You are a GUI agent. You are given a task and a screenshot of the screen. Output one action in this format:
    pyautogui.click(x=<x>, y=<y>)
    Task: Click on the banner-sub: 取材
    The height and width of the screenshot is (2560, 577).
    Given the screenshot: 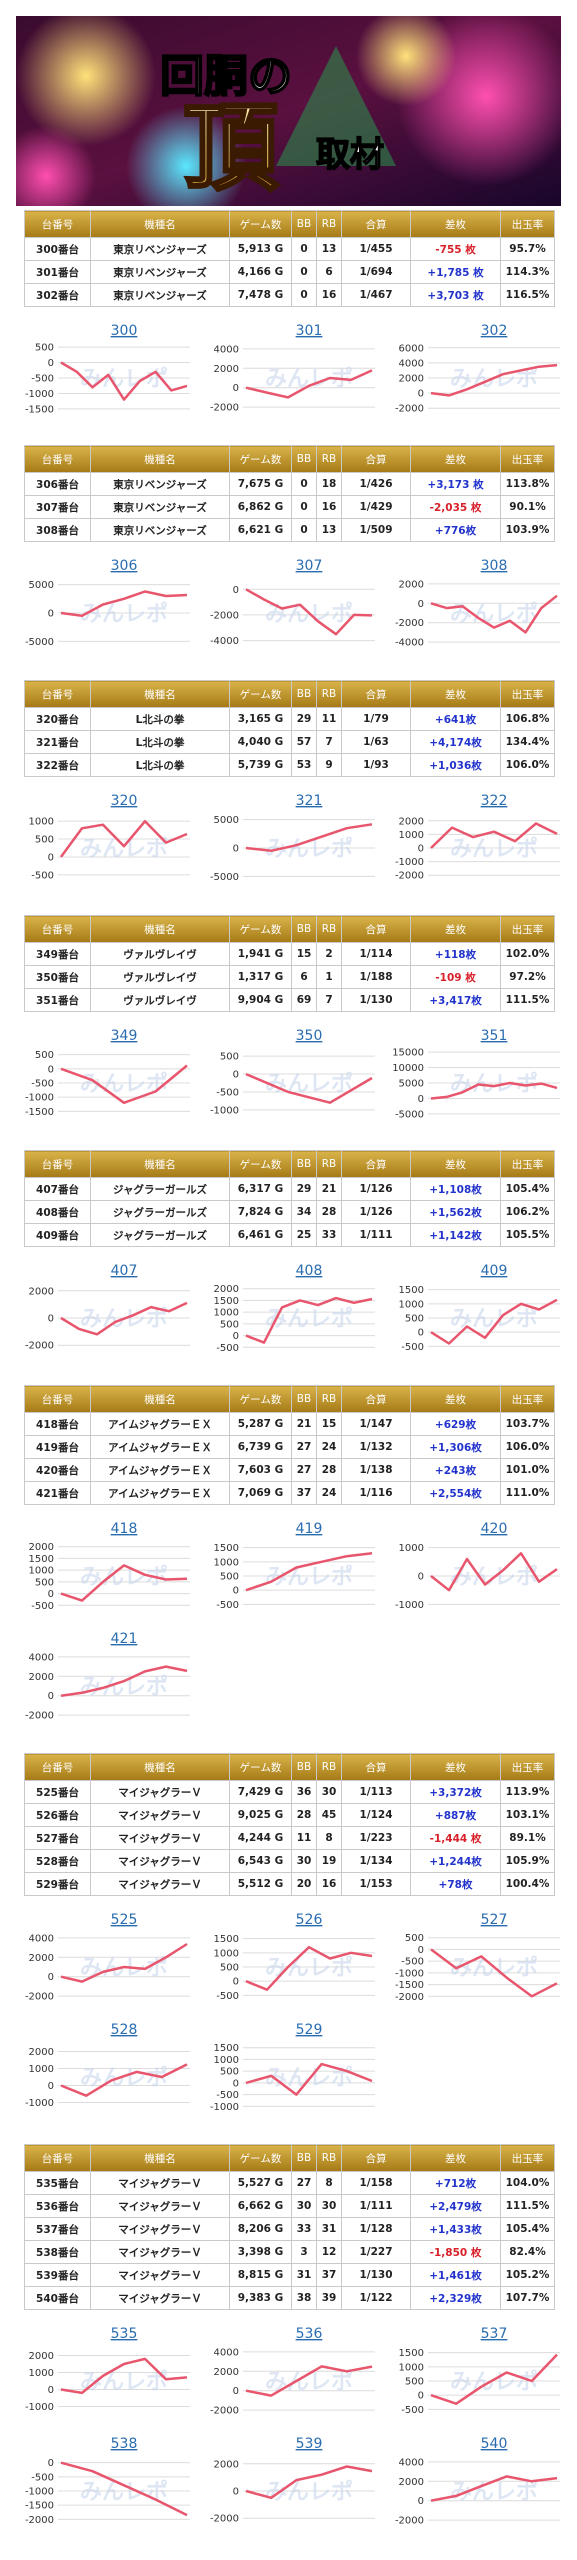 What is the action you would take?
    pyautogui.click(x=350, y=155)
    